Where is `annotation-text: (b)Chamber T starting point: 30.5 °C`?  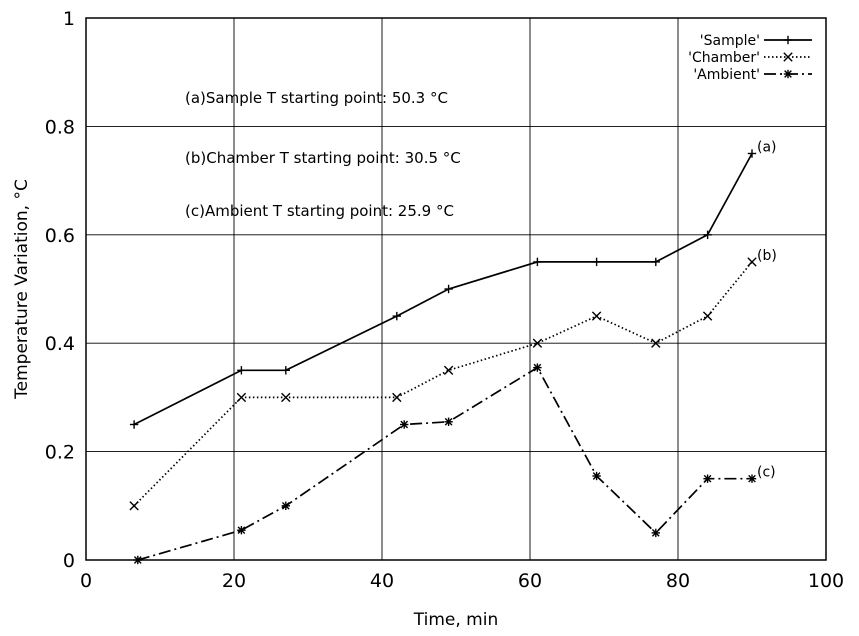
annotation-text: (b)Chamber T starting point: 30.5 °C is located at coordinates (323, 158).